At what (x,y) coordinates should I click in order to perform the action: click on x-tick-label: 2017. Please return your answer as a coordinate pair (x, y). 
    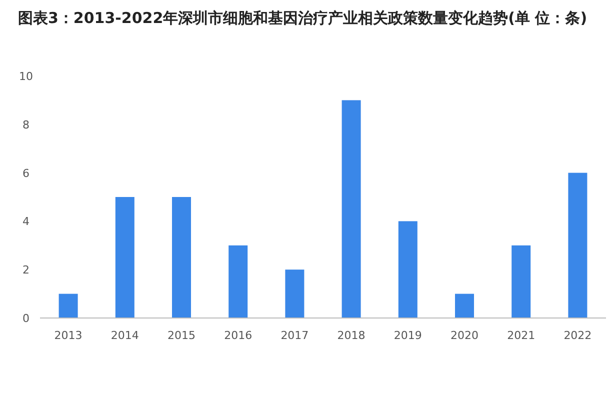
    Looking at the image, I should click on (294, 335).